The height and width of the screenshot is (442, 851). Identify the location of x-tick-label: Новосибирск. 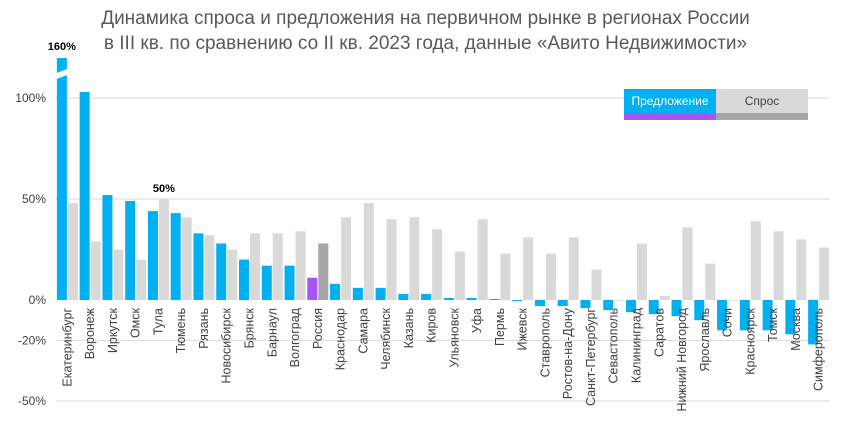
(227, 345).